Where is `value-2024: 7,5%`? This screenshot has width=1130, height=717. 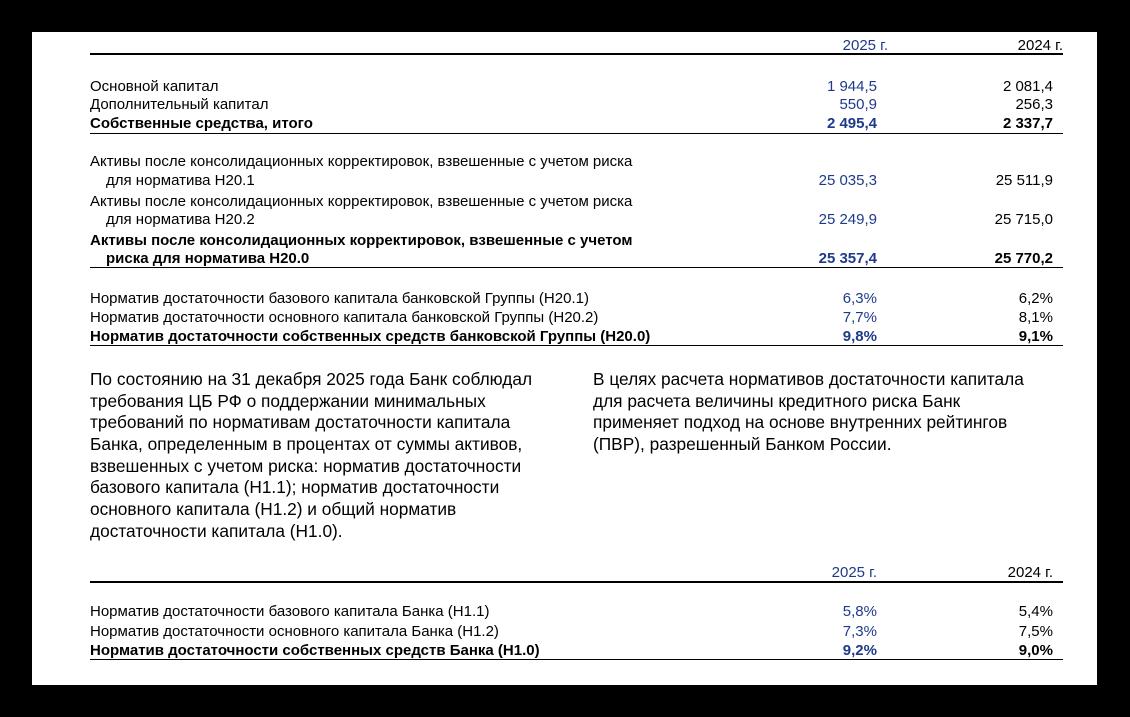 value-2024: 7,5% is located at coordinates (1035, 631).